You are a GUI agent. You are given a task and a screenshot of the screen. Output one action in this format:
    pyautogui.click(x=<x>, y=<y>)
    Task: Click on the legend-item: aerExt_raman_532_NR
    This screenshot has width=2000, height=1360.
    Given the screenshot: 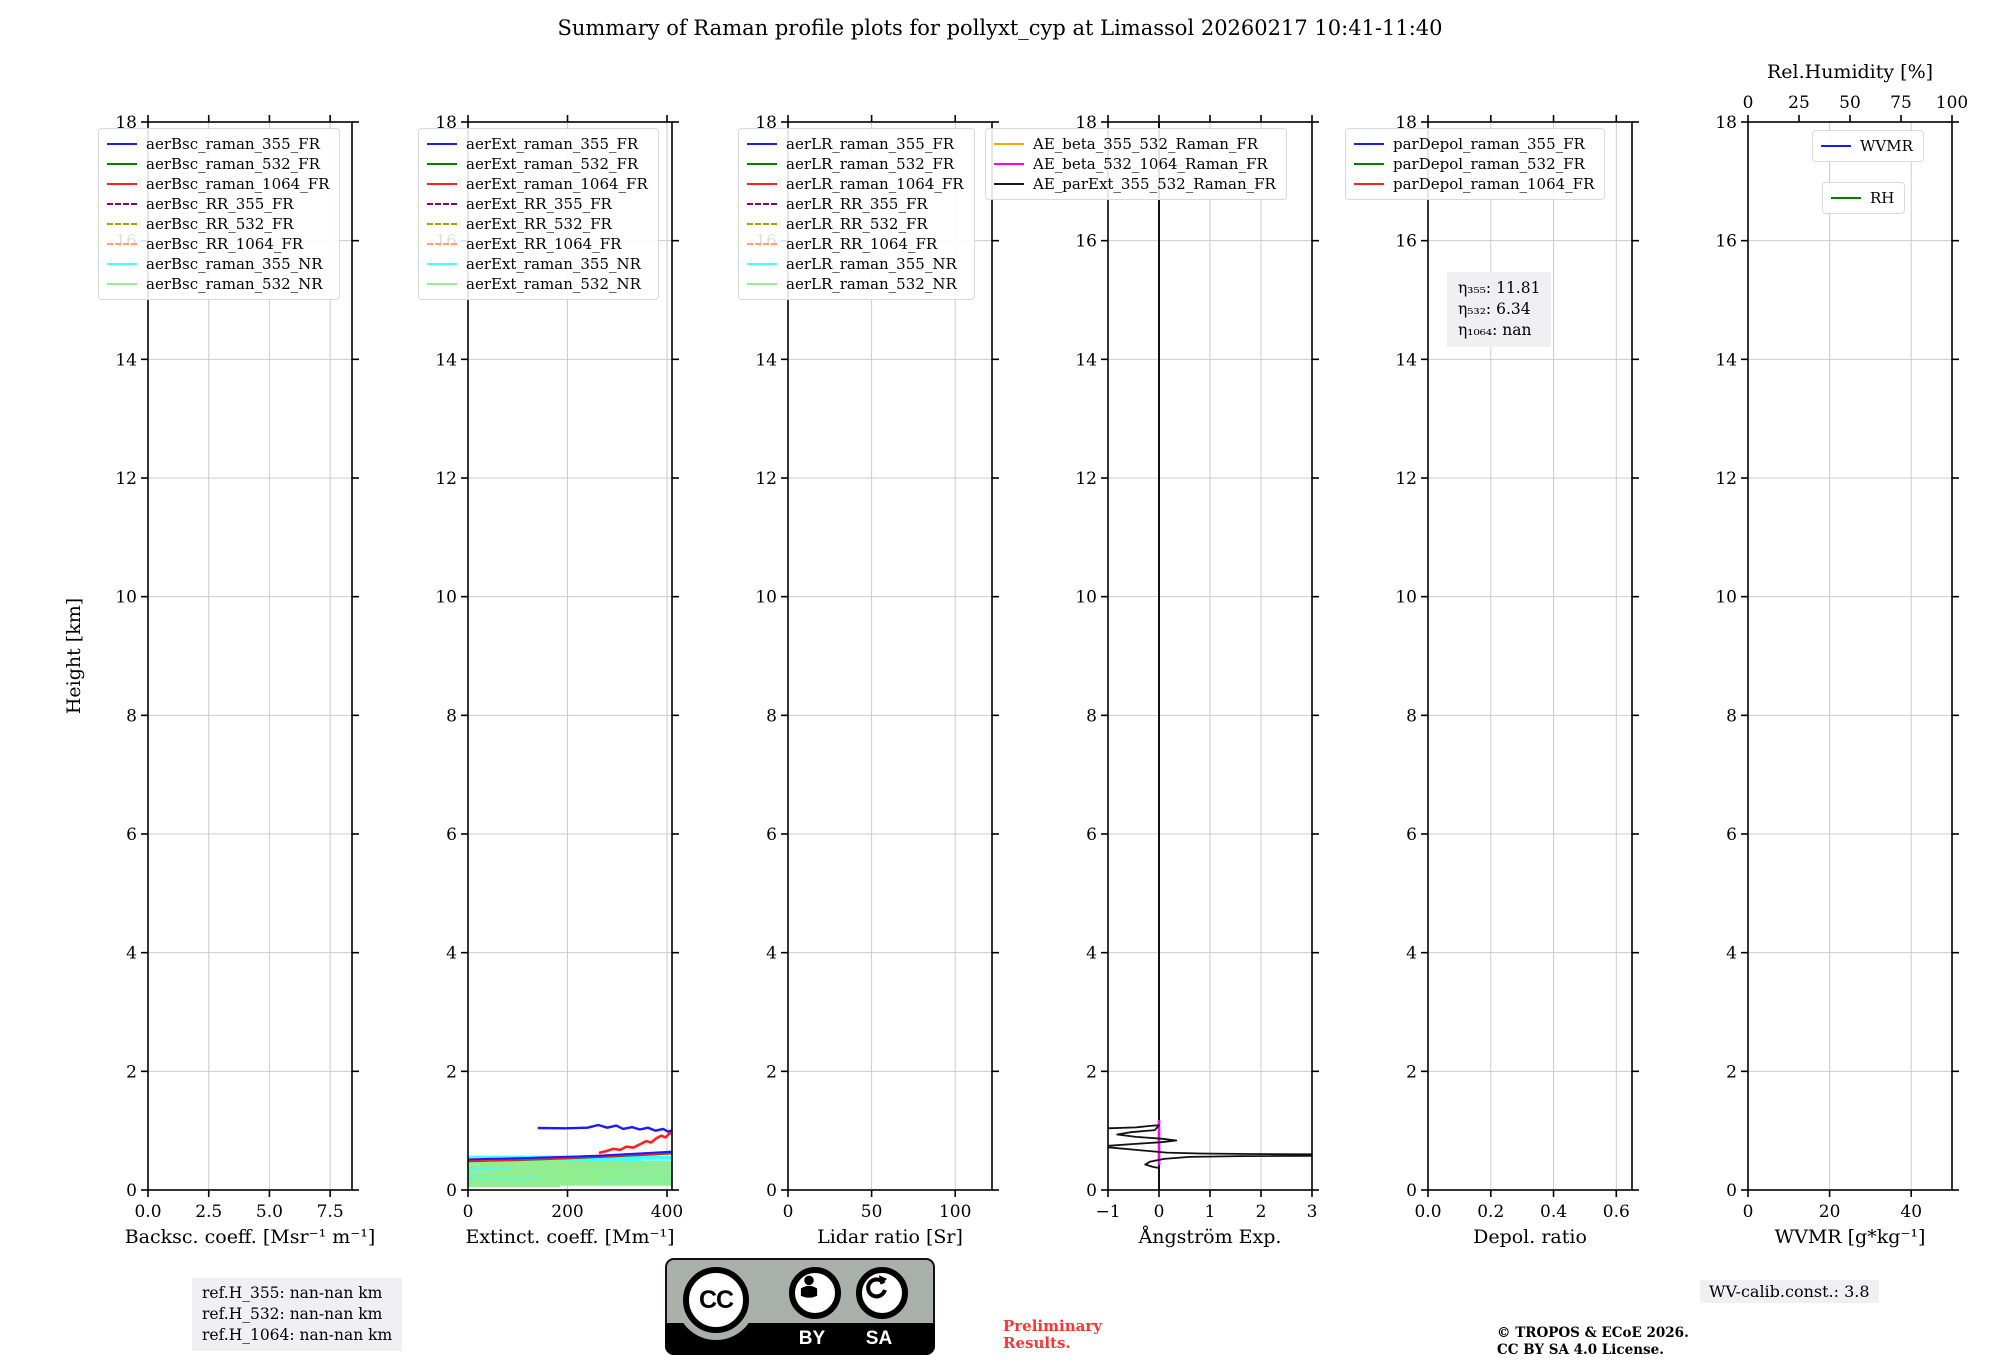 What is the action you would take?
    pyautogui.click(x=537, y=284)
    